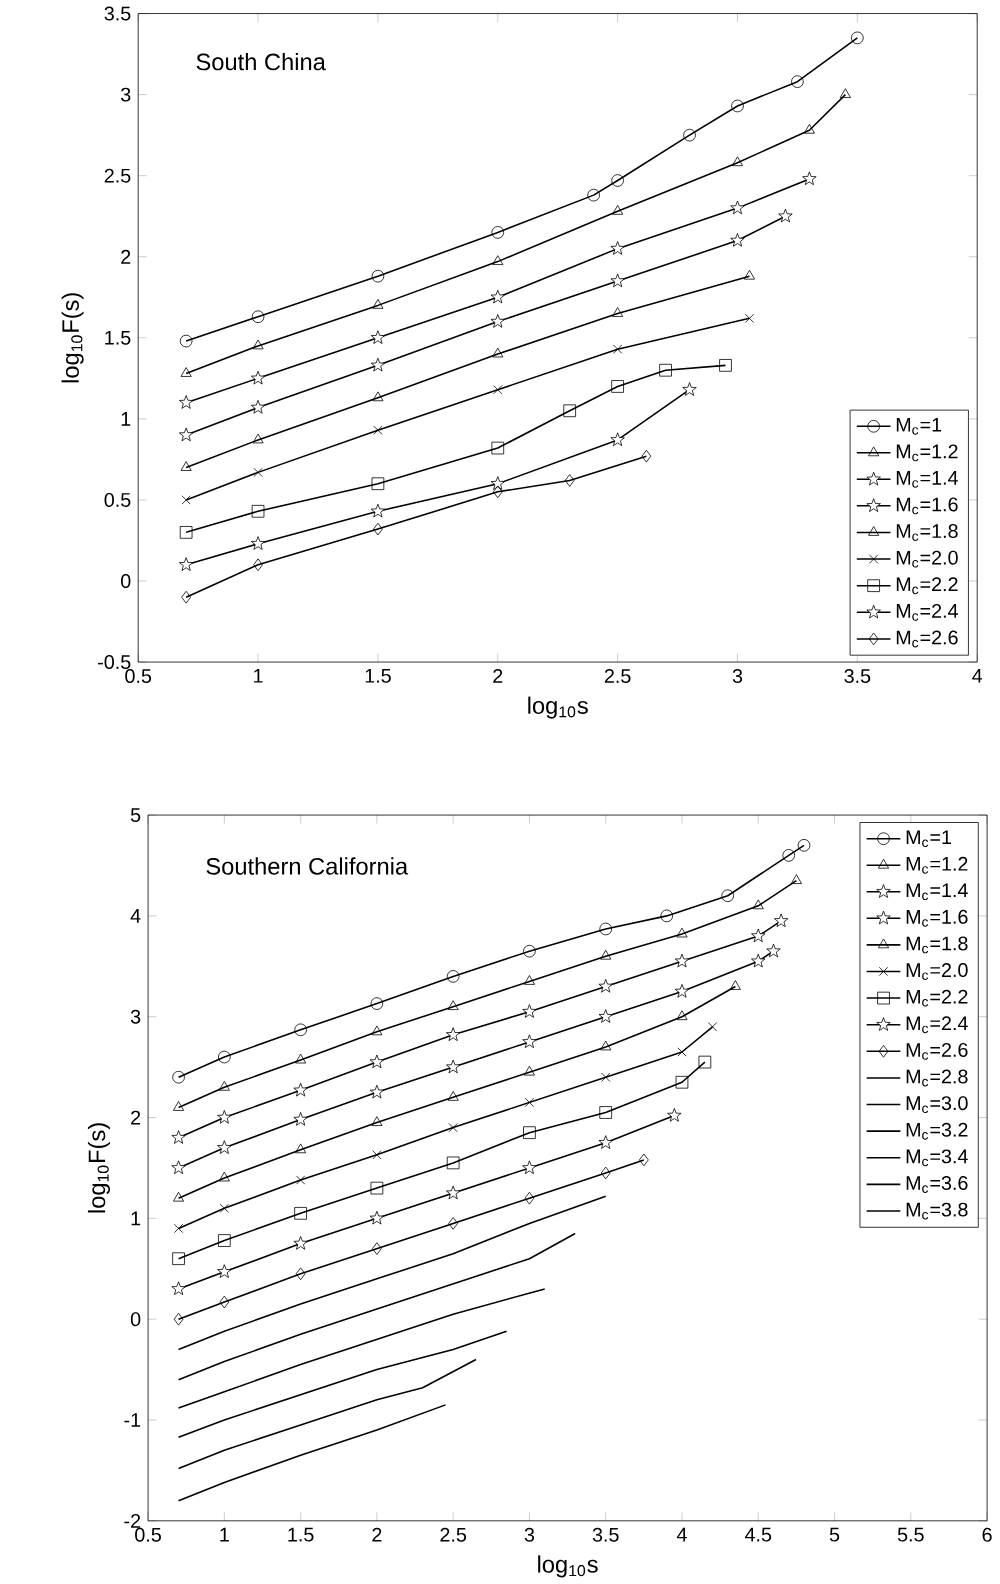 This screenshot has width=1000, height=1584. Describe the element at coordinates (937, 1184) in the screenshot. I see `legend-label: M$_{c}$=3.6` at that location.